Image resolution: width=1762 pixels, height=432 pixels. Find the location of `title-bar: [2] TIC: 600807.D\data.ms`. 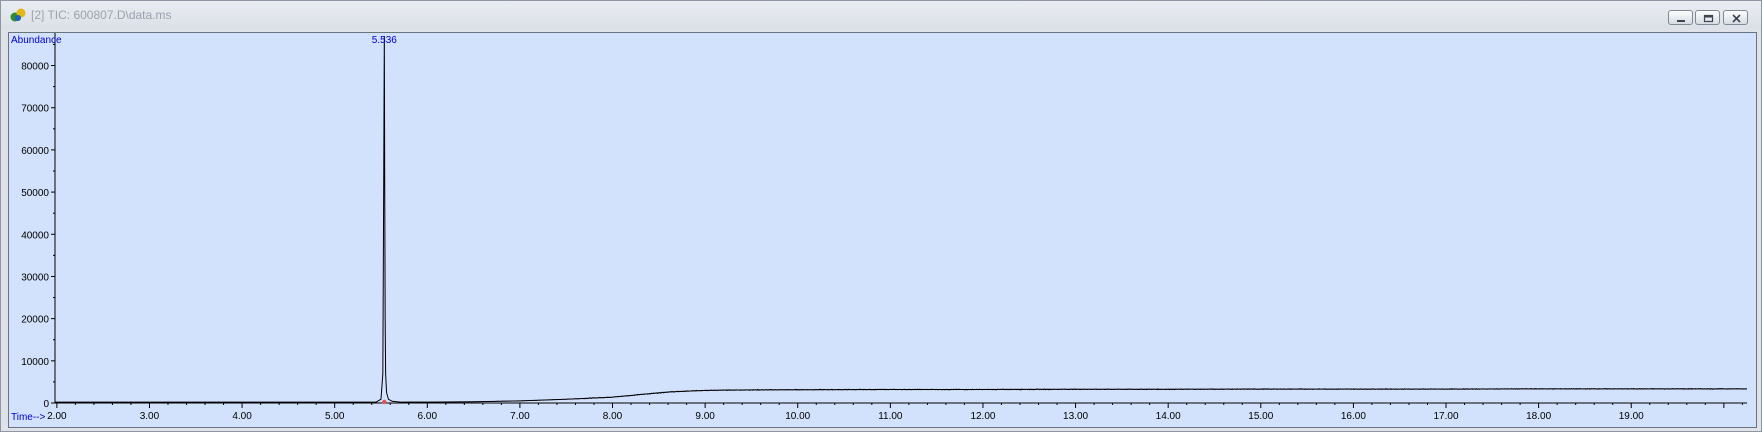

title-bar: [2] TIC: 600807.D\data.ms is located at coordinates (881, 15).